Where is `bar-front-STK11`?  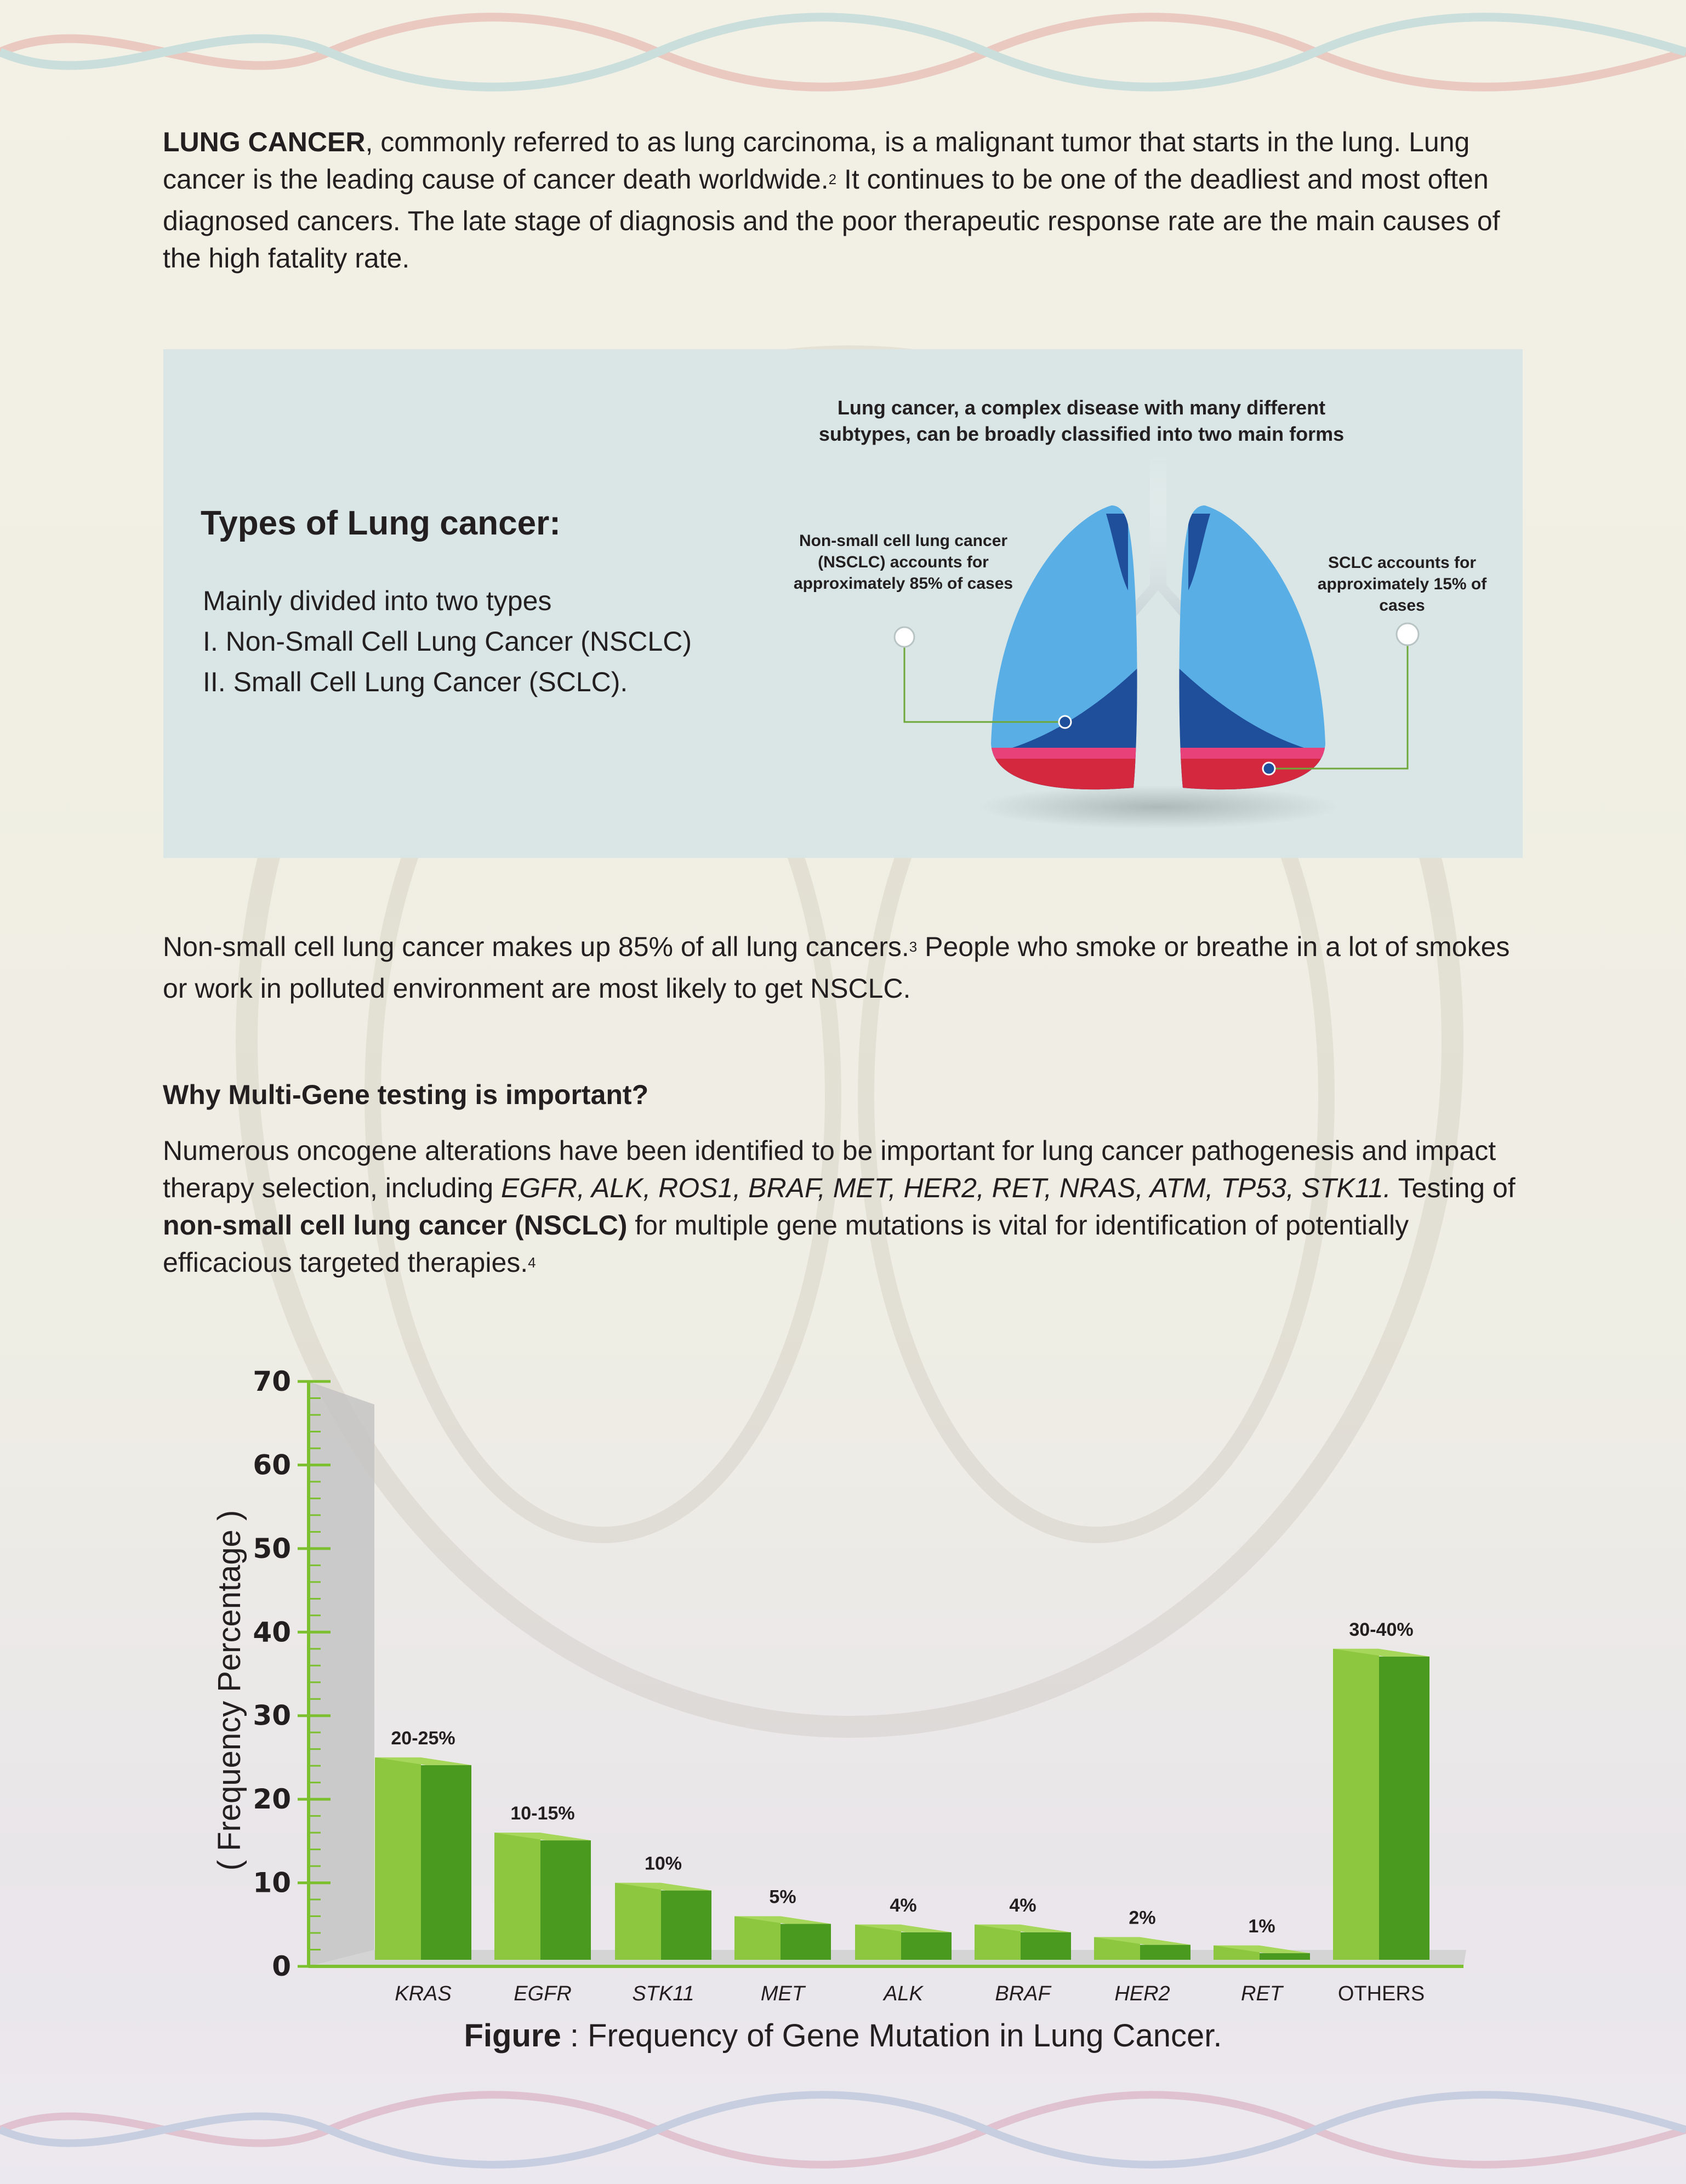
bar-front-STK11 is located at coordinates (638, 1921).